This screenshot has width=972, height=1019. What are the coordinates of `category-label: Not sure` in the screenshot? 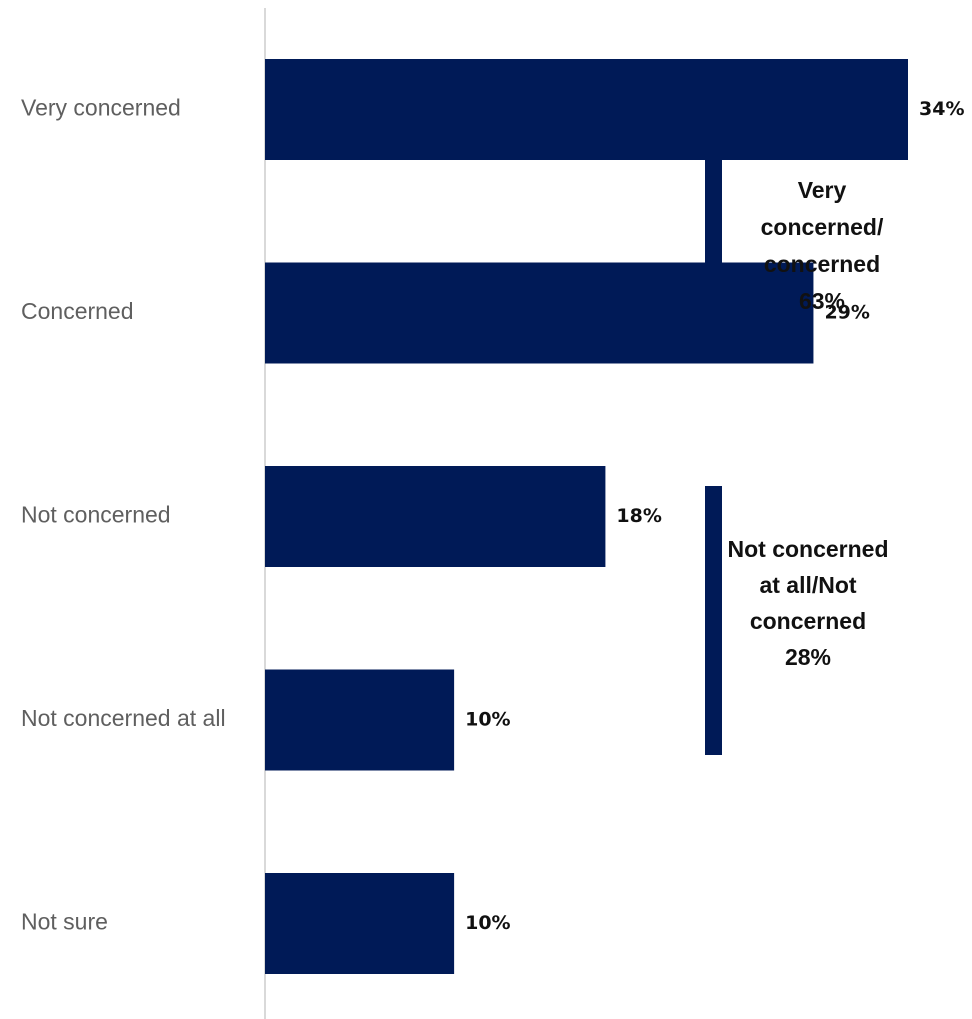 It's located at (64, 922).